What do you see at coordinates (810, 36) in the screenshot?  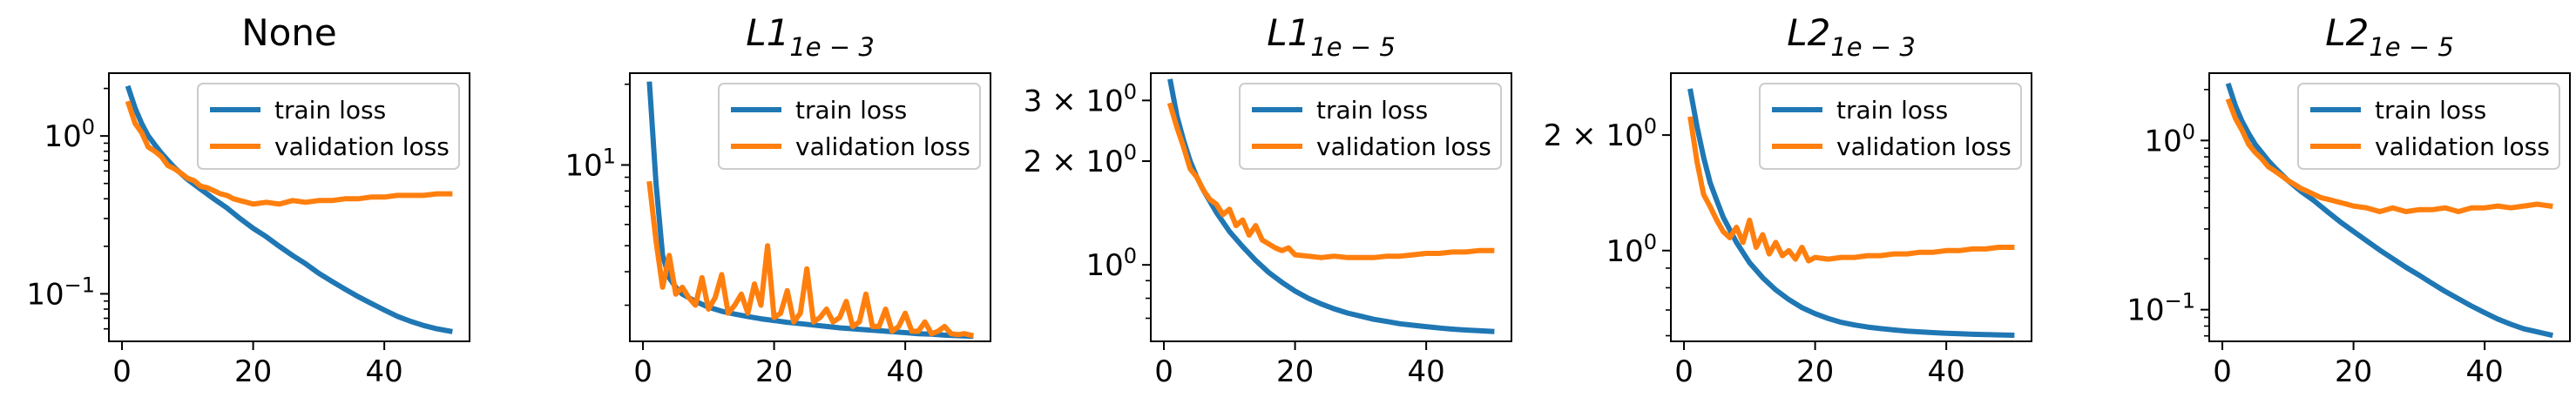 I see `subplot-title: L11e − 3` at bounding box center [810, 36].